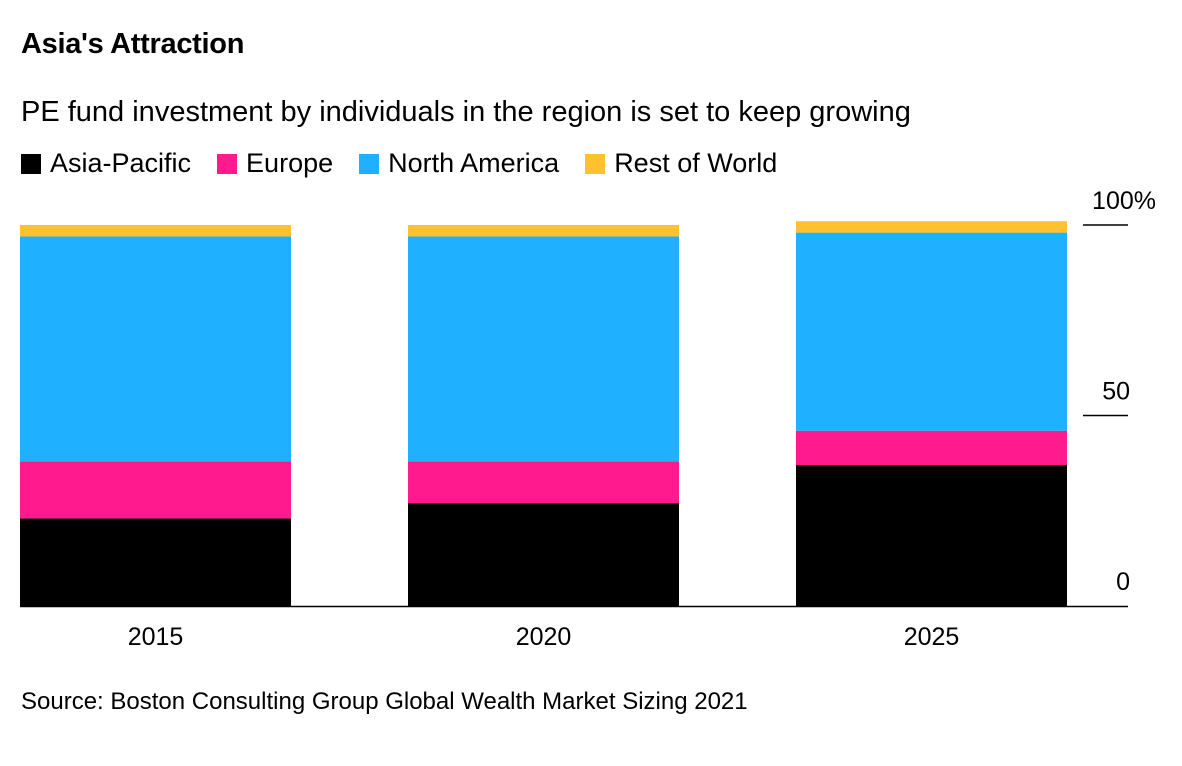  I want to click on bar-2020-europe, so click(543, 482).